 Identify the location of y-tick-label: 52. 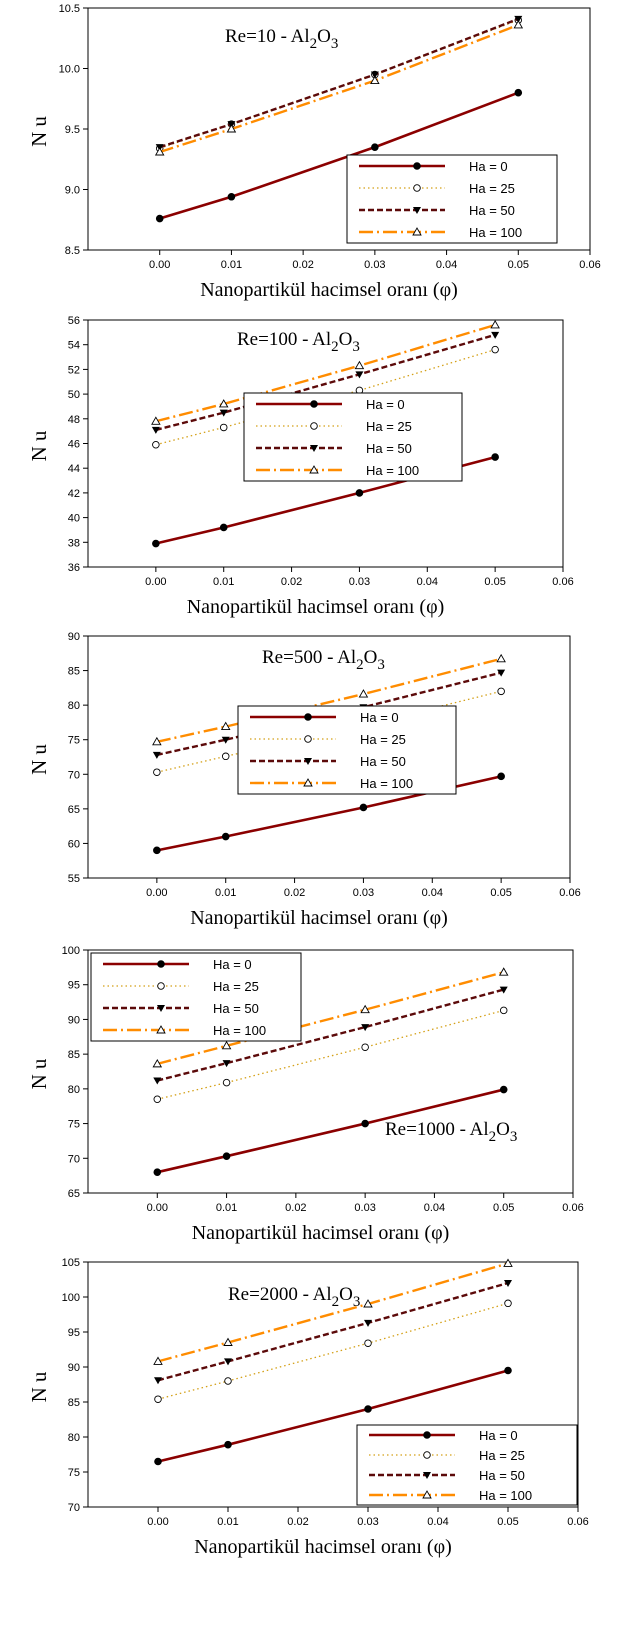
(74, 370).